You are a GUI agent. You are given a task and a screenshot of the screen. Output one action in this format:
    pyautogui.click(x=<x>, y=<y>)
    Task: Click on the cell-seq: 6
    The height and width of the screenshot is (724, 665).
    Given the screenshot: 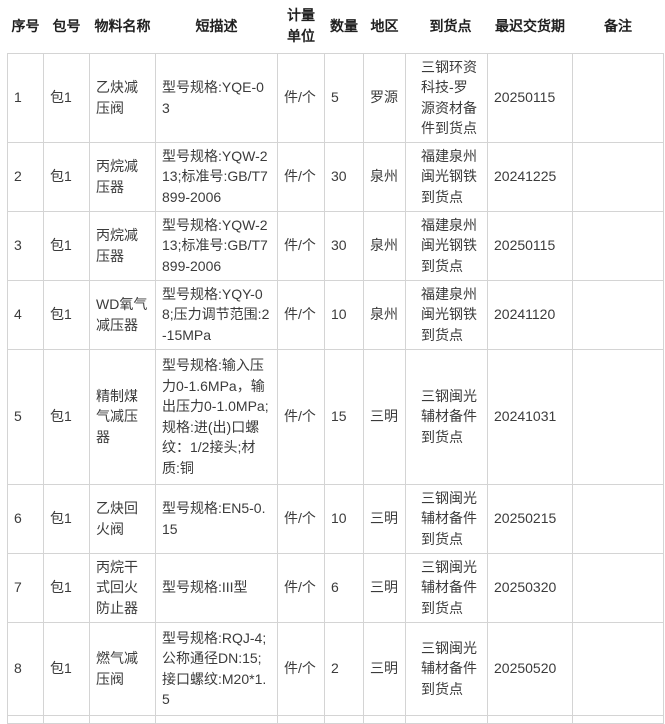 What is the action you would take?
    pyautogui.click(x=25, y=518)
    